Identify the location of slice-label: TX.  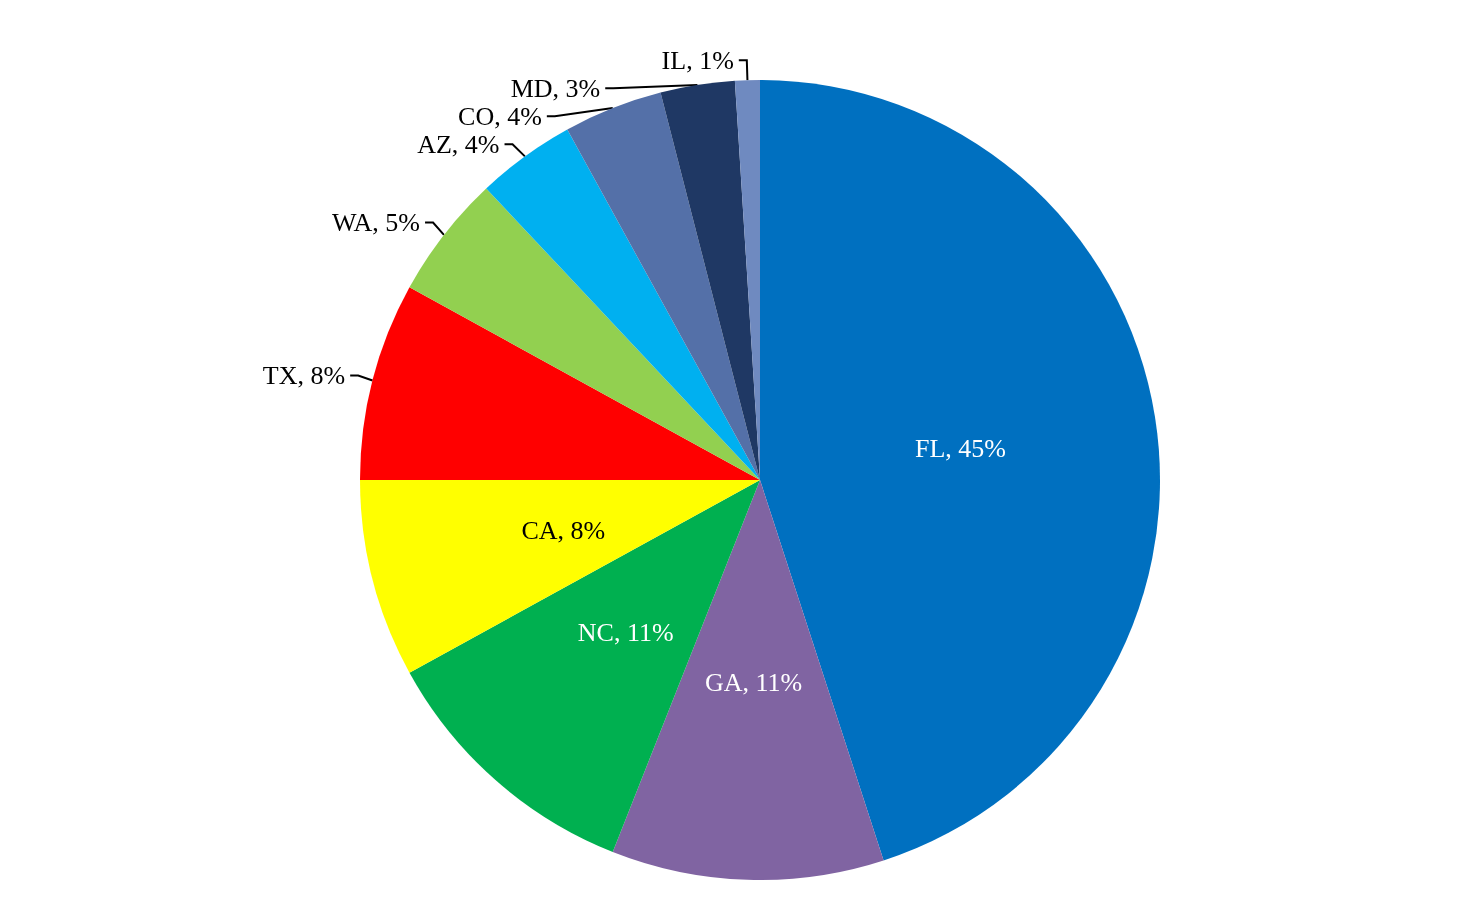
(280, 376).